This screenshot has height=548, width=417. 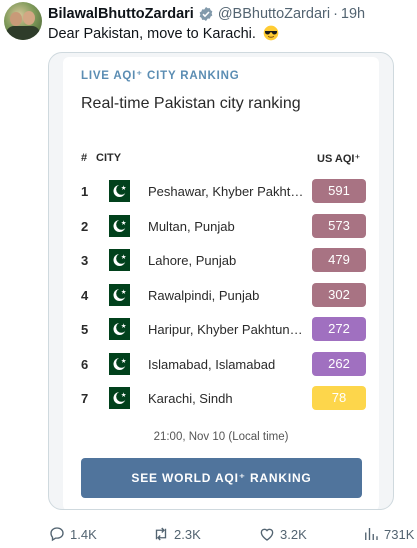 I want to click on sunglasses-emoji-icon, so click(x=271, y=33).